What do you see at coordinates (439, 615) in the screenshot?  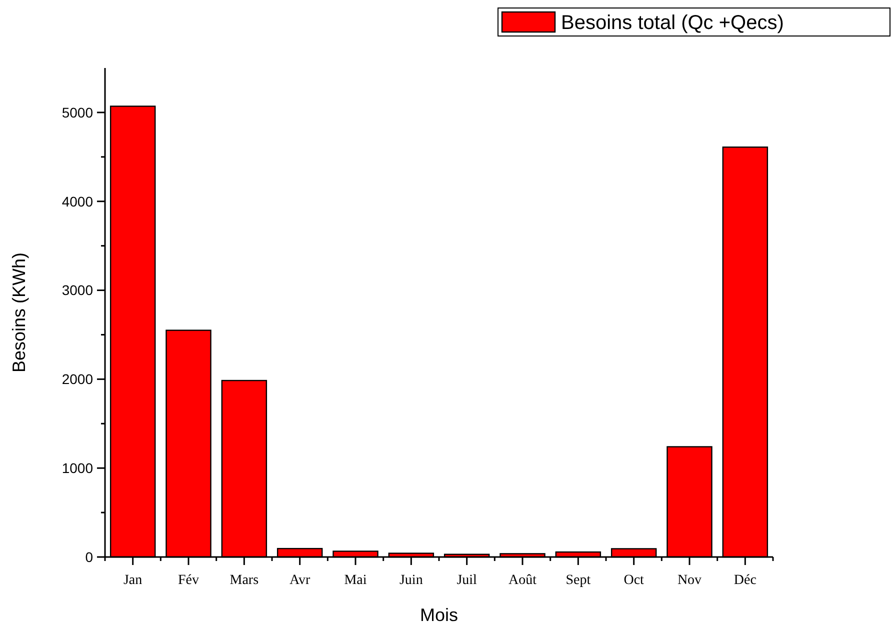 I see `x-axis-title: Mois` at bounding box center [439, 615].